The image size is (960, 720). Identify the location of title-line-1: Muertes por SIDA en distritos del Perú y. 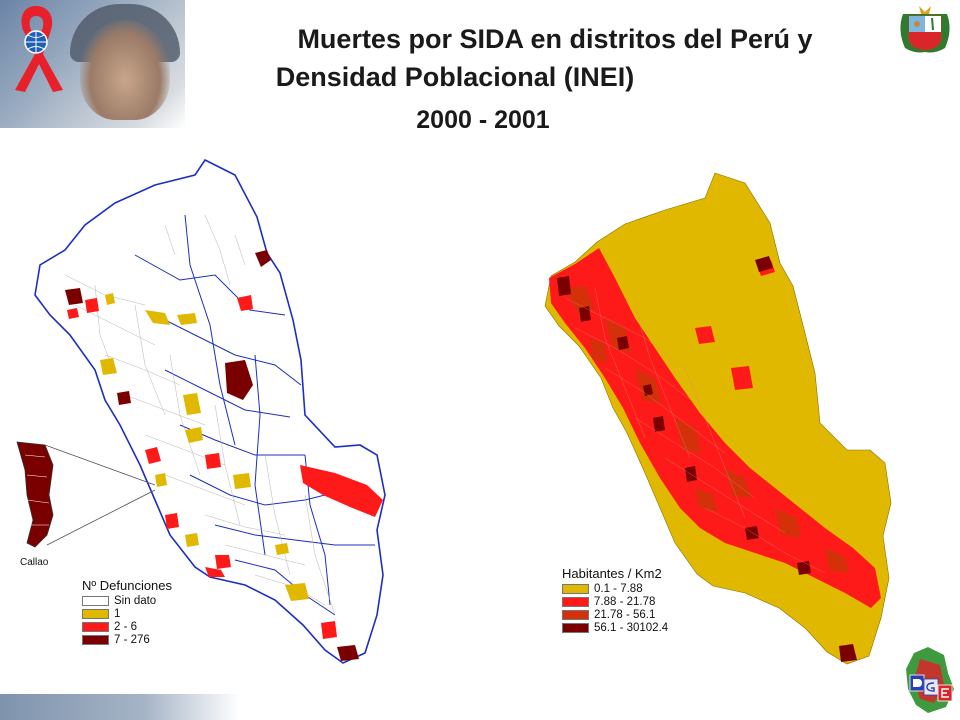
(555, 39).